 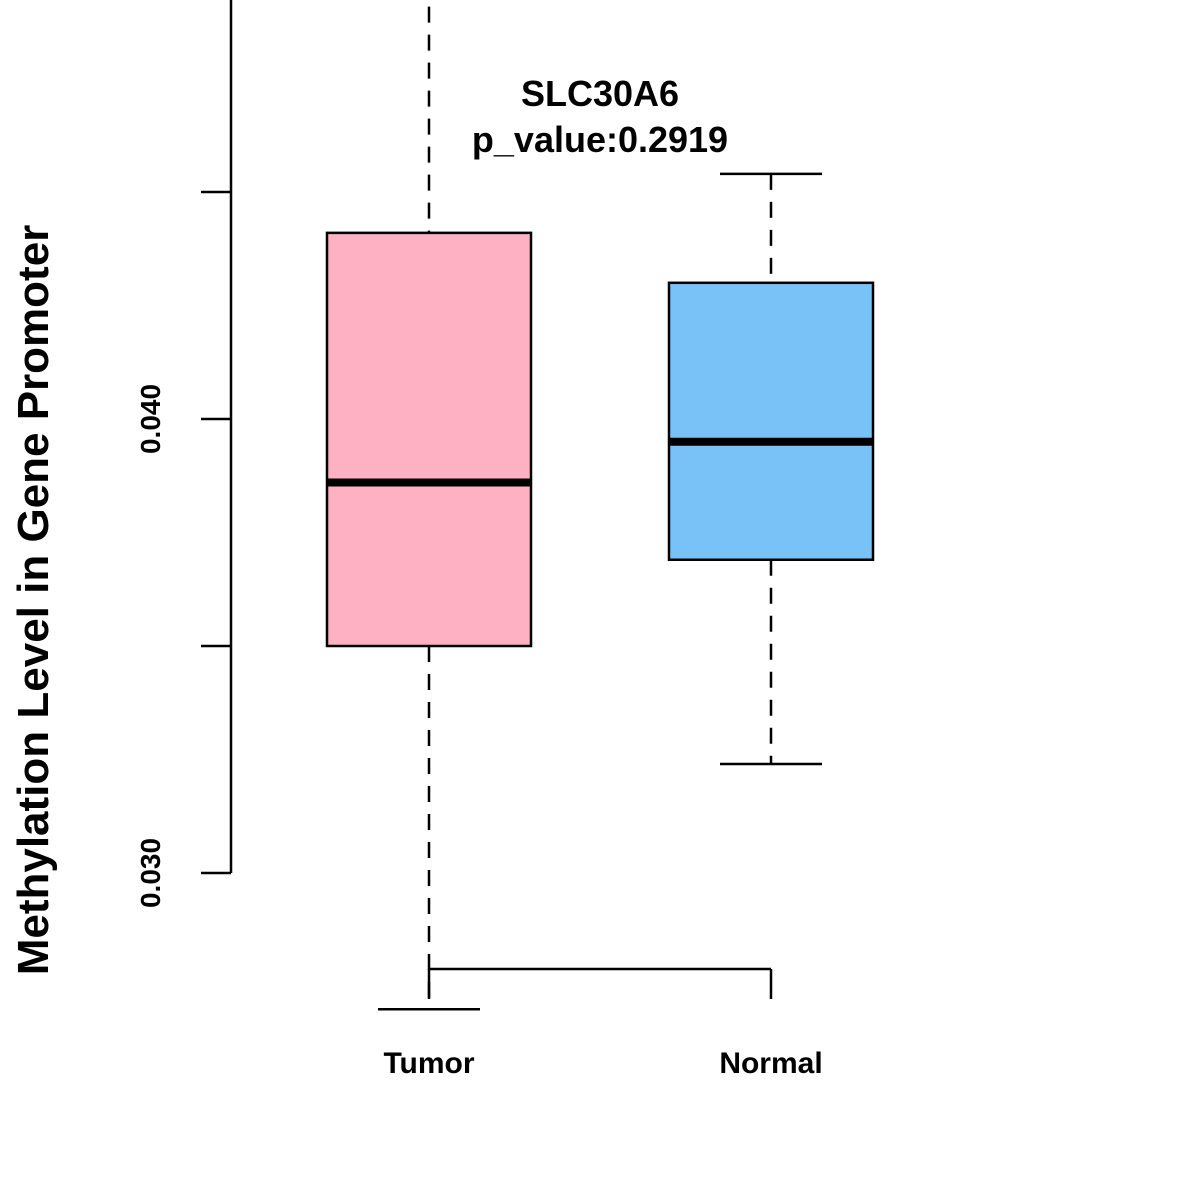 I want to click on box-tumor, so click(x=429, y=505).